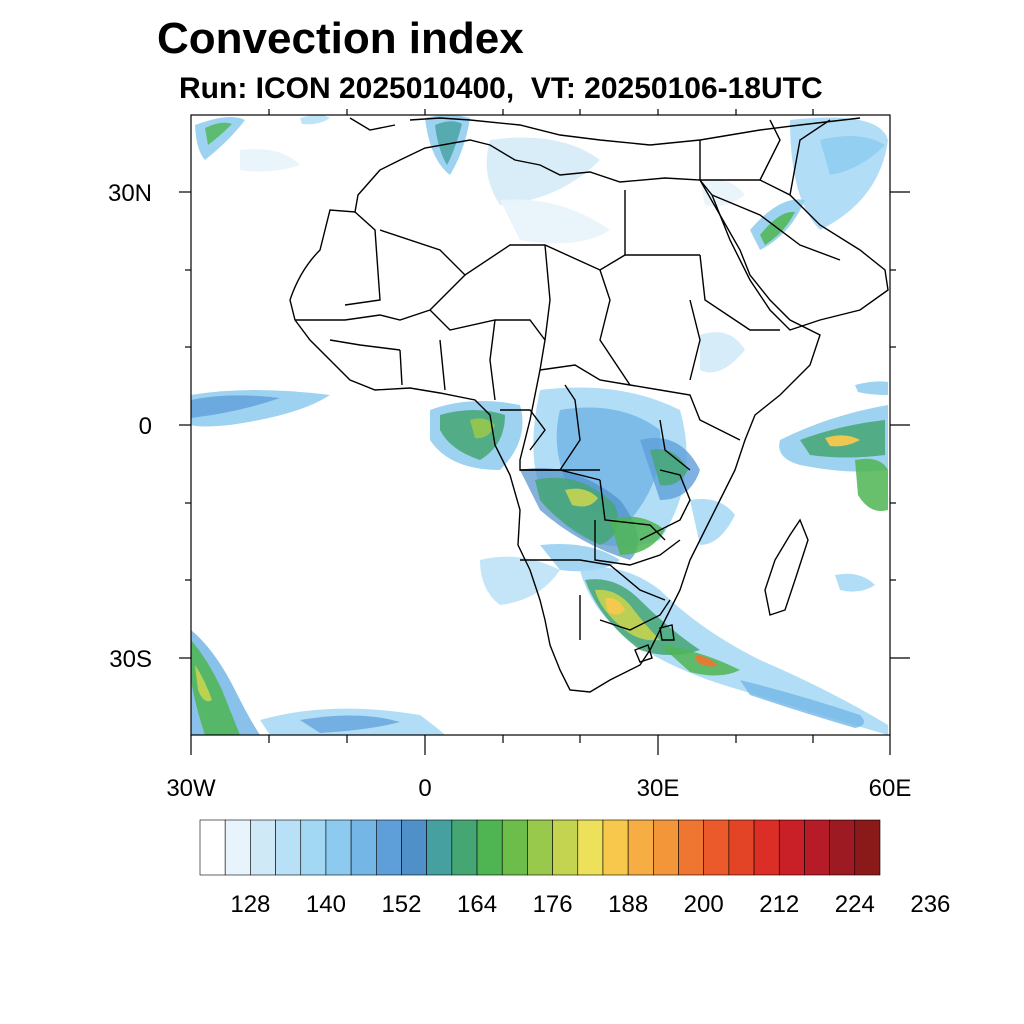 This screenshot has width=1024, height=1024. Describe the element at coordinates (130, 193) in the screenshot. I see `lat-label-30n: 30N` at that location.